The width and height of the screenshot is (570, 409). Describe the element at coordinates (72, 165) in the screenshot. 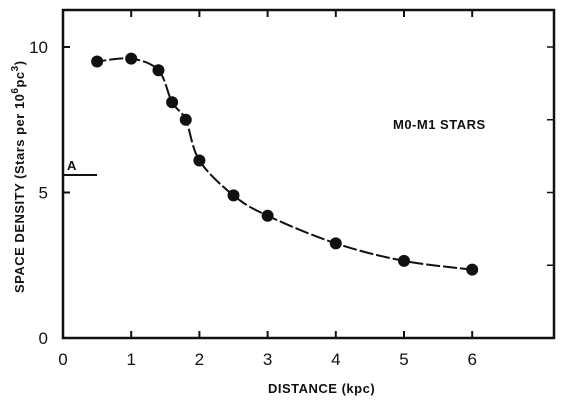

I see `reference-mark-label: A` at that location.